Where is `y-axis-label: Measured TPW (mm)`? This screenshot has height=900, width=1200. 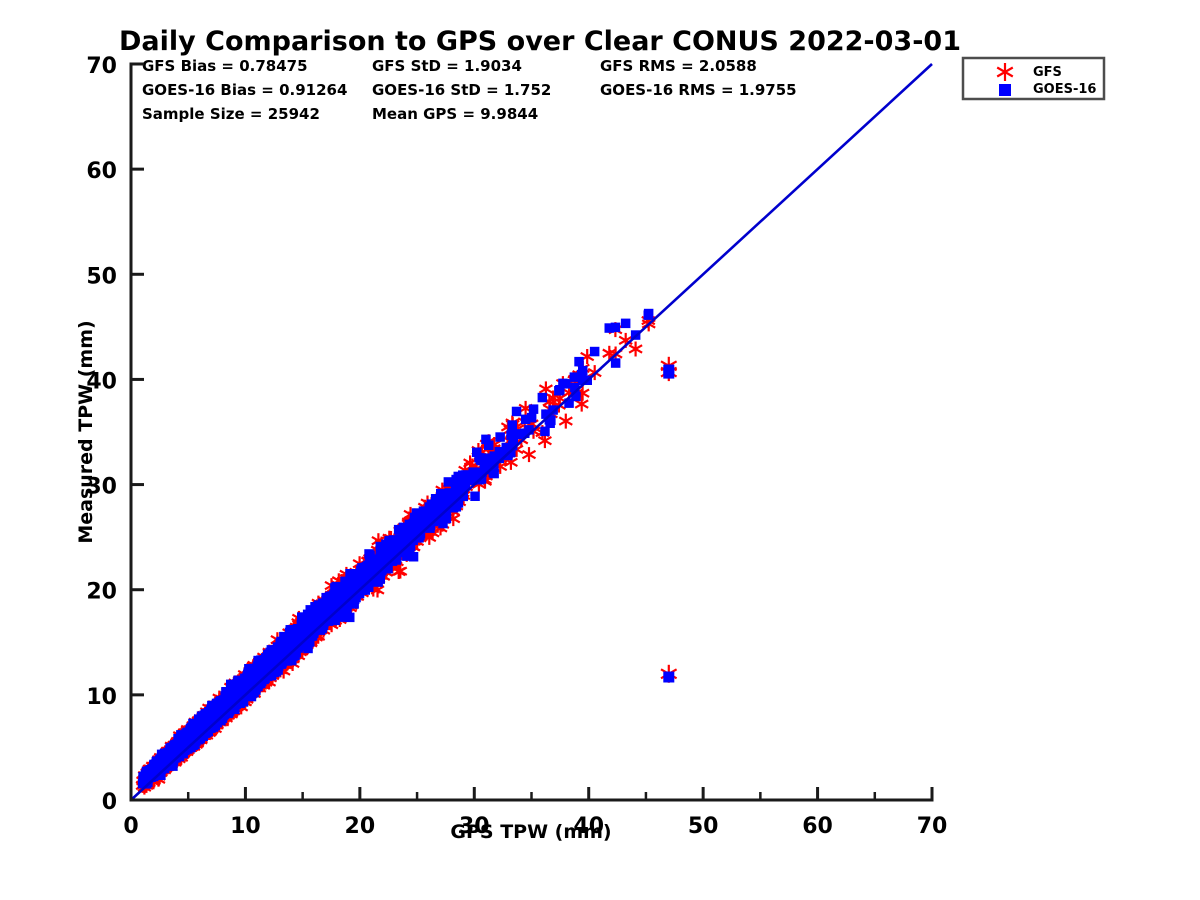
y-axis-label: Measured TPW (mm) is located at coordinates (86, 431).